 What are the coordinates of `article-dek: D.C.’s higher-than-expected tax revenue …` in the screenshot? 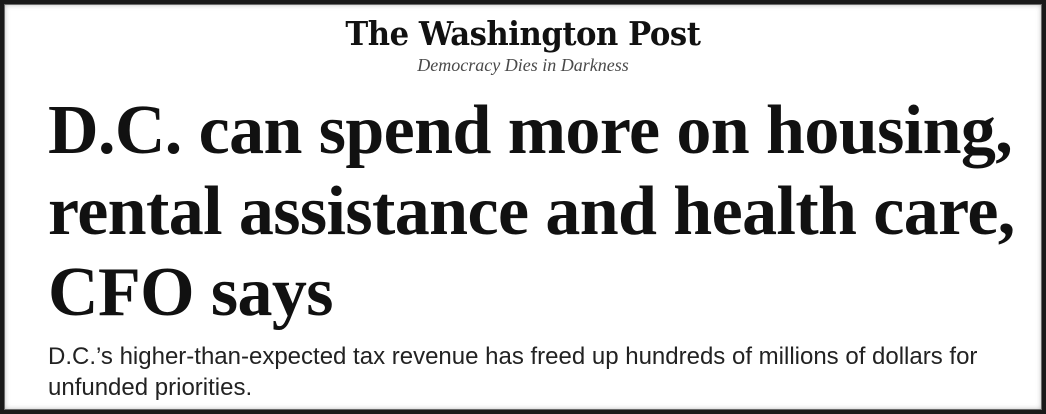 It's located at (513, 372).